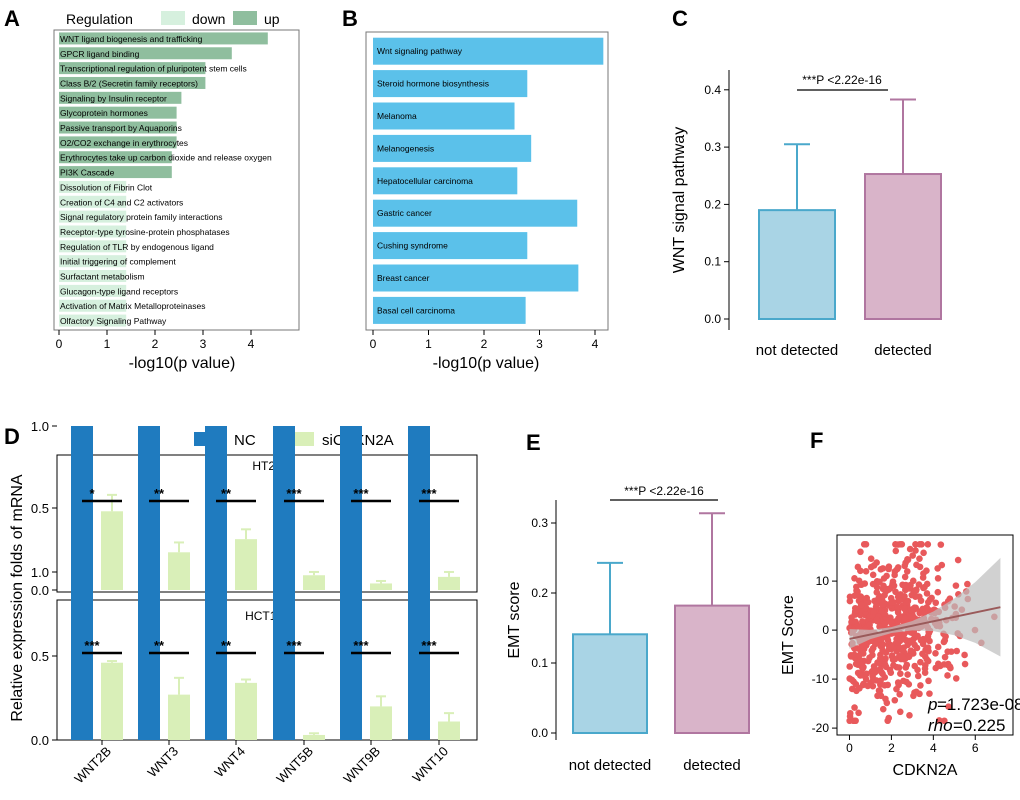 The width and height of the screenshot is (1020, 800). Describe the element at coordinates (59, 344) in the screenshot. I see `a-x-tick-label: 0` at that location.